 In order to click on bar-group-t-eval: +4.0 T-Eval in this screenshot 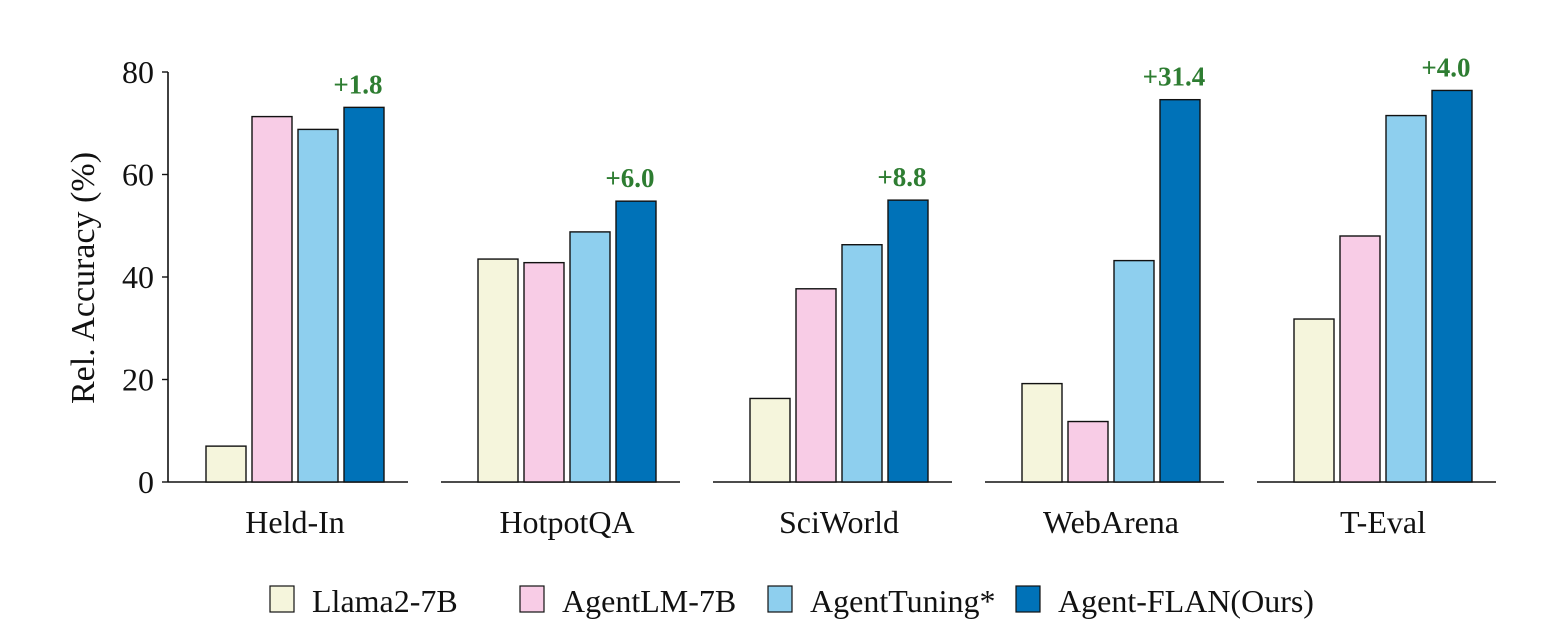, I will do `click(1376, 296)`.